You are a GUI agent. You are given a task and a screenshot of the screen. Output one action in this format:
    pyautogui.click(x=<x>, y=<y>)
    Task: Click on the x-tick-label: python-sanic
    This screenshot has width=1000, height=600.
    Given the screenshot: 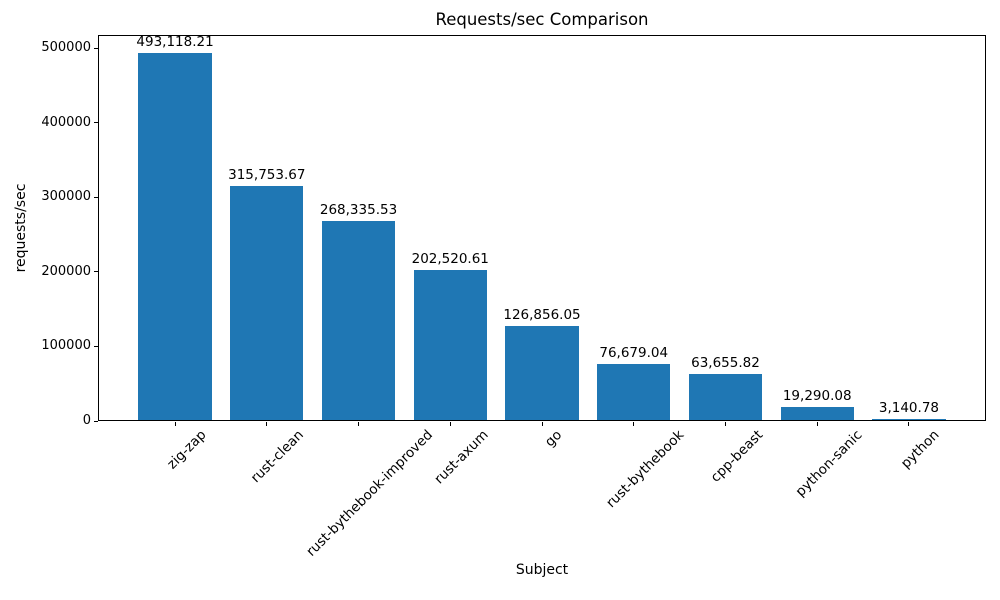 What is the action you would take?
    pyautogui.click(x=829, y=463)
    